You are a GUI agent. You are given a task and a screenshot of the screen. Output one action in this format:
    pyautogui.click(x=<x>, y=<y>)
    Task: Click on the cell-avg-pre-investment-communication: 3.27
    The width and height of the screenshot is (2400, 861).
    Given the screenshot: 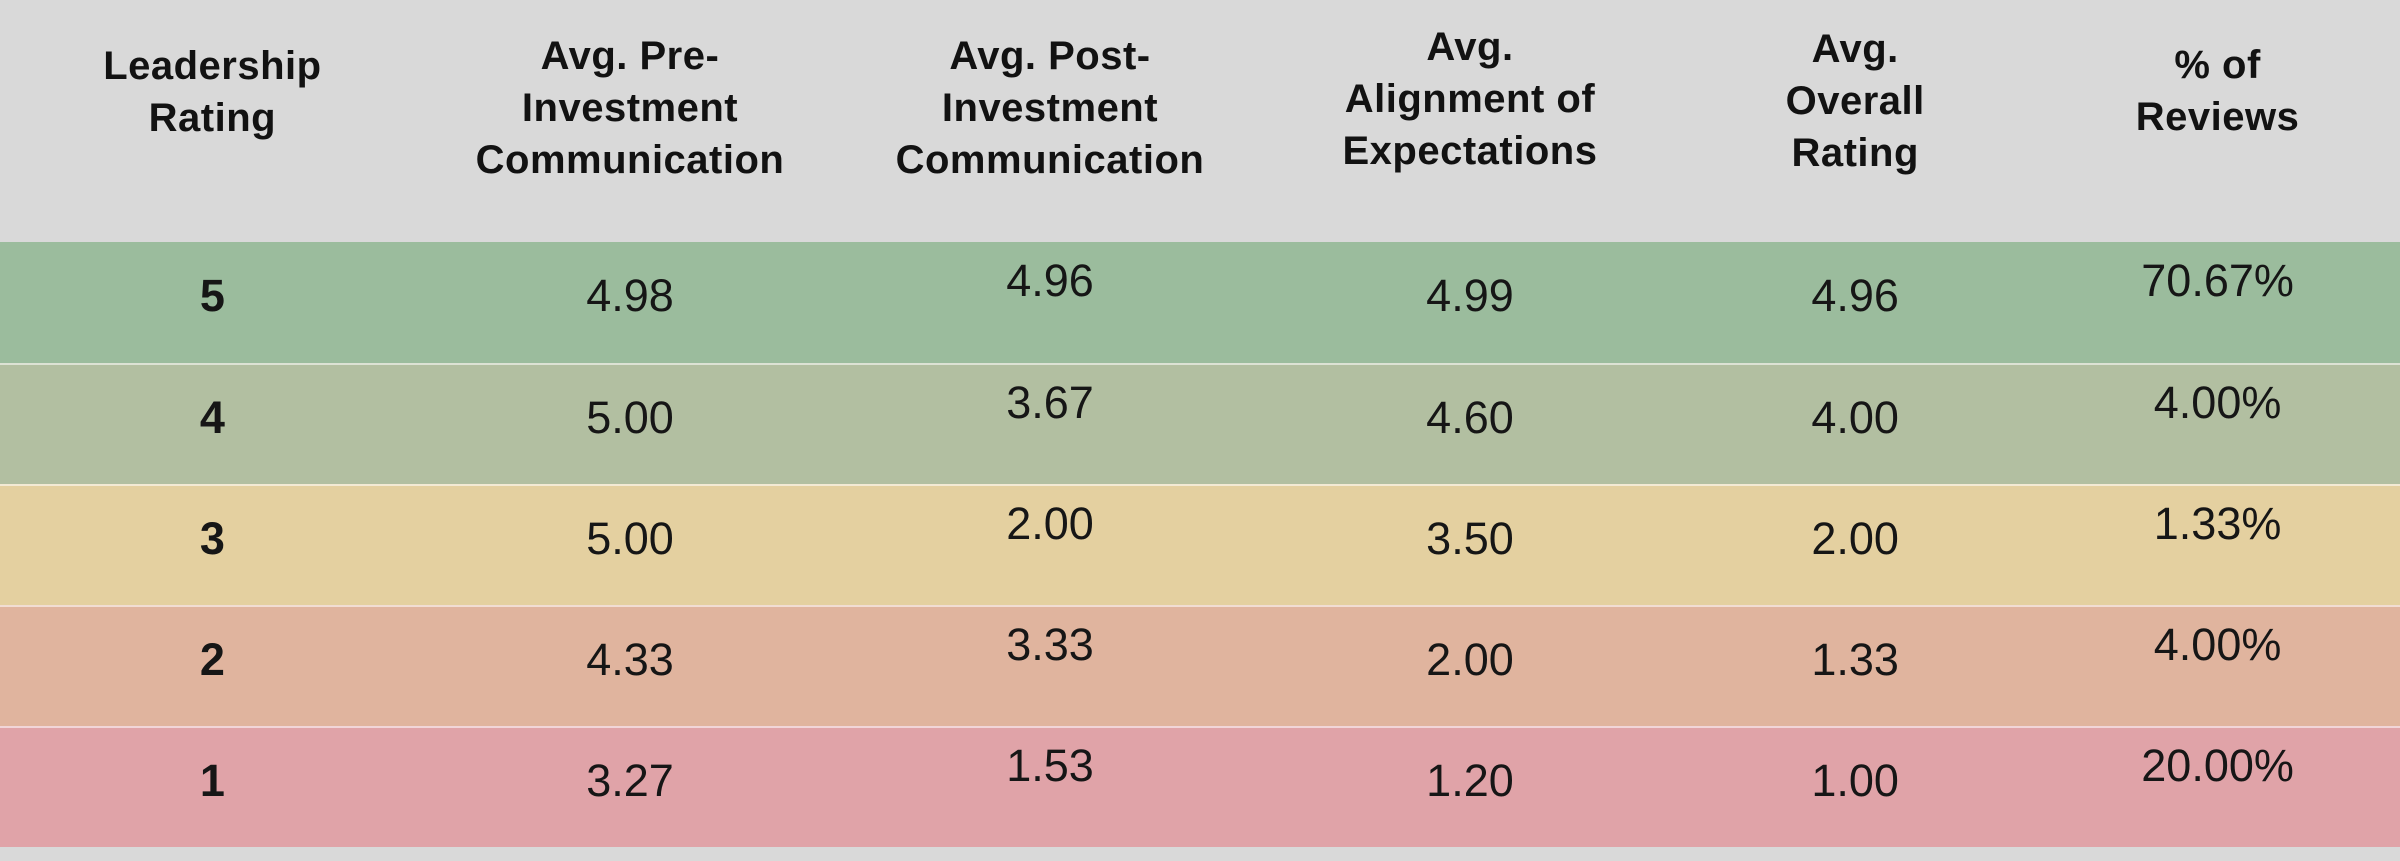 What is the action you would take?
    pyautogui.click(x=630, y=786)
    